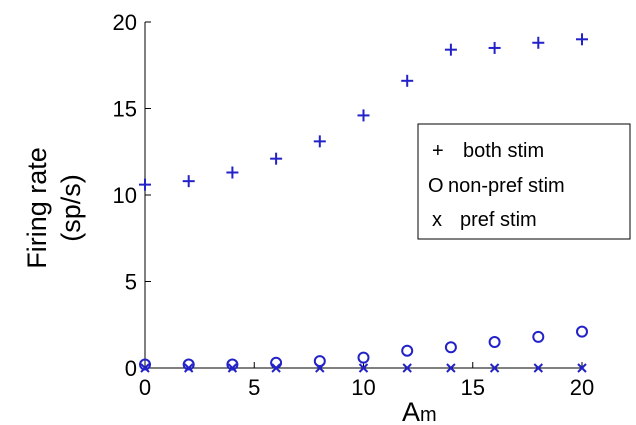 This screenshot has height=425, width=636. Describe the element at coordinates (131, 282) in the screenshot. I see `y-tick-label: 5` at that location.